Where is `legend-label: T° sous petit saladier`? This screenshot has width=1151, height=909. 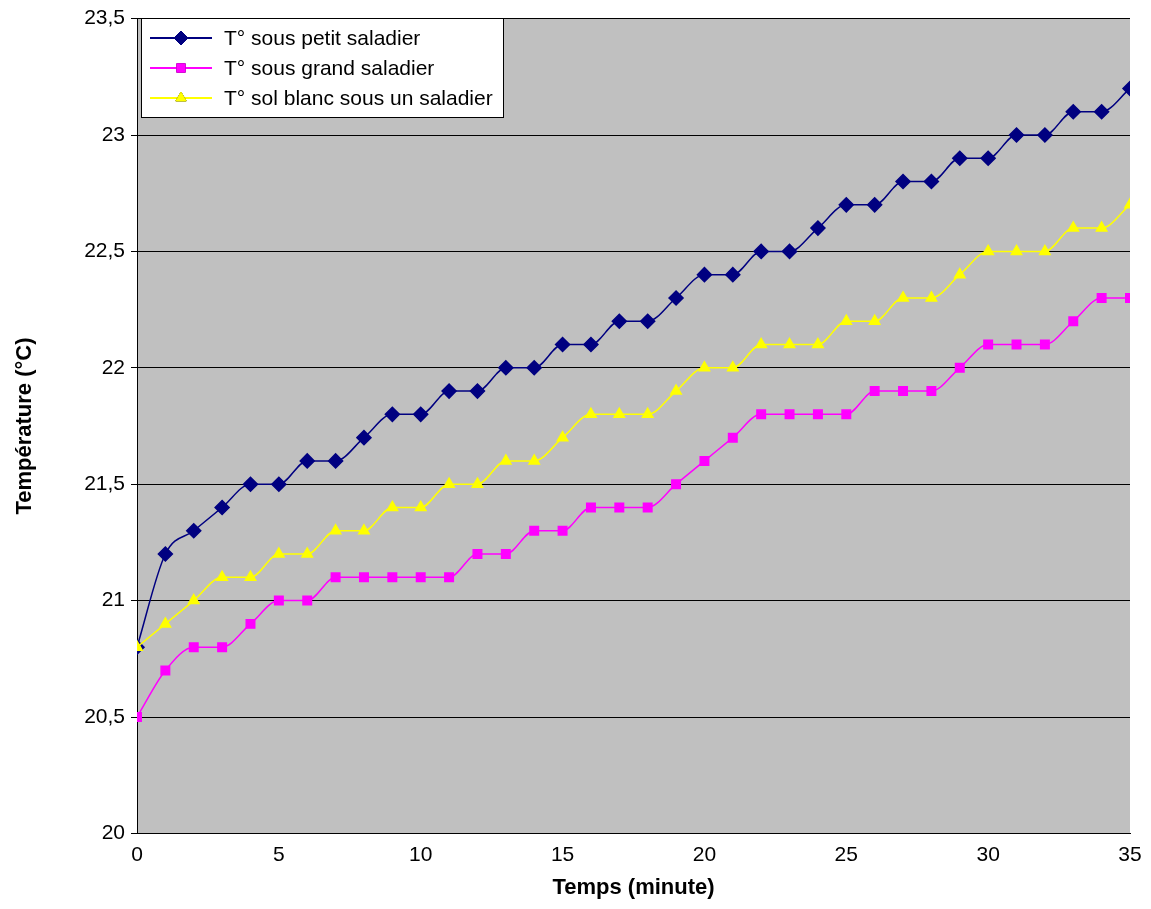
legend-label: T° sous petit saladier is located at coordinates (322, 37).